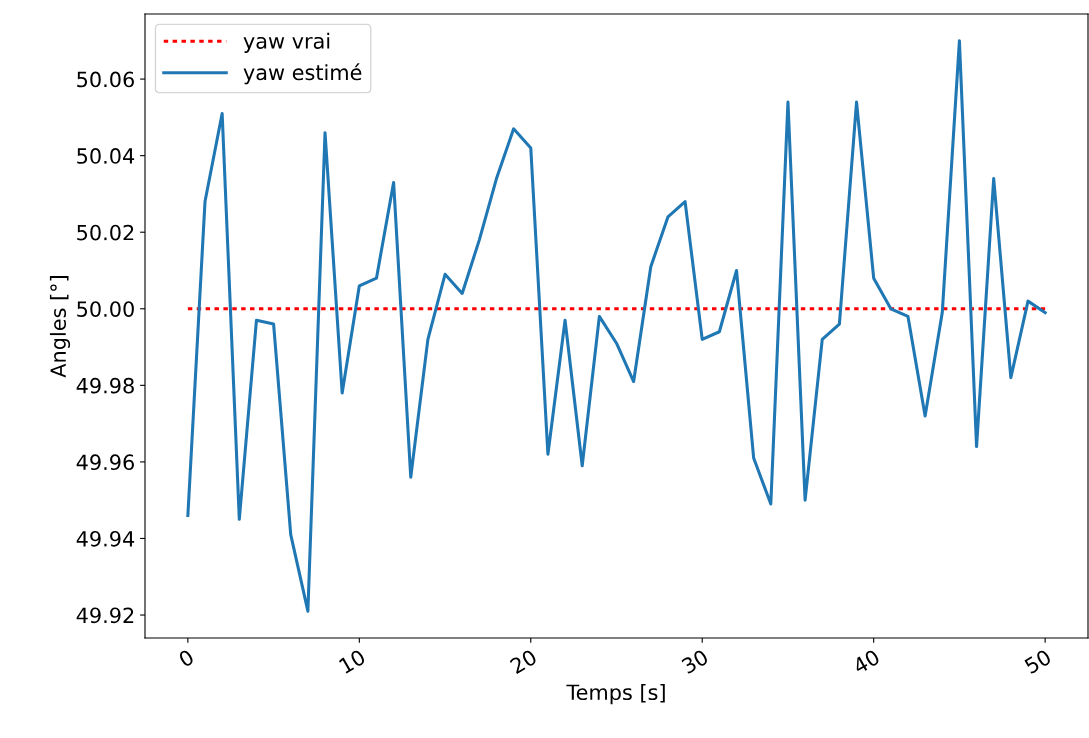 This screenshot has width=1089, height=738. Describe the element at coordinates (523, 661) in the screenshot. I see `x-tick-label: 20` at that location.